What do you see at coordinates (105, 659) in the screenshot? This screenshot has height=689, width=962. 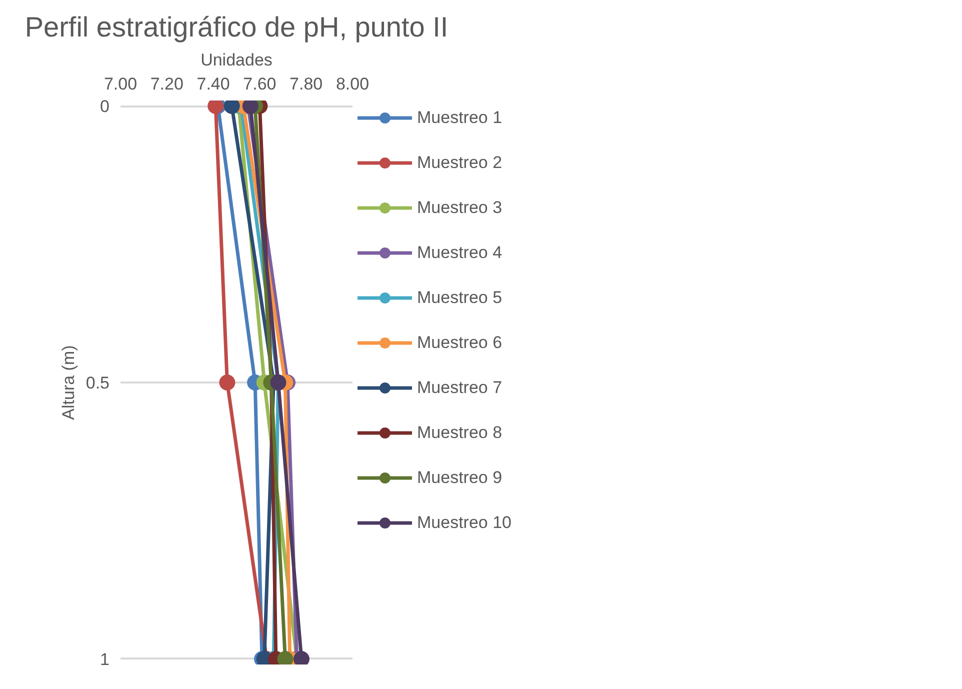 I see `y-tick-label: 1` at bounding box center [105, 659].